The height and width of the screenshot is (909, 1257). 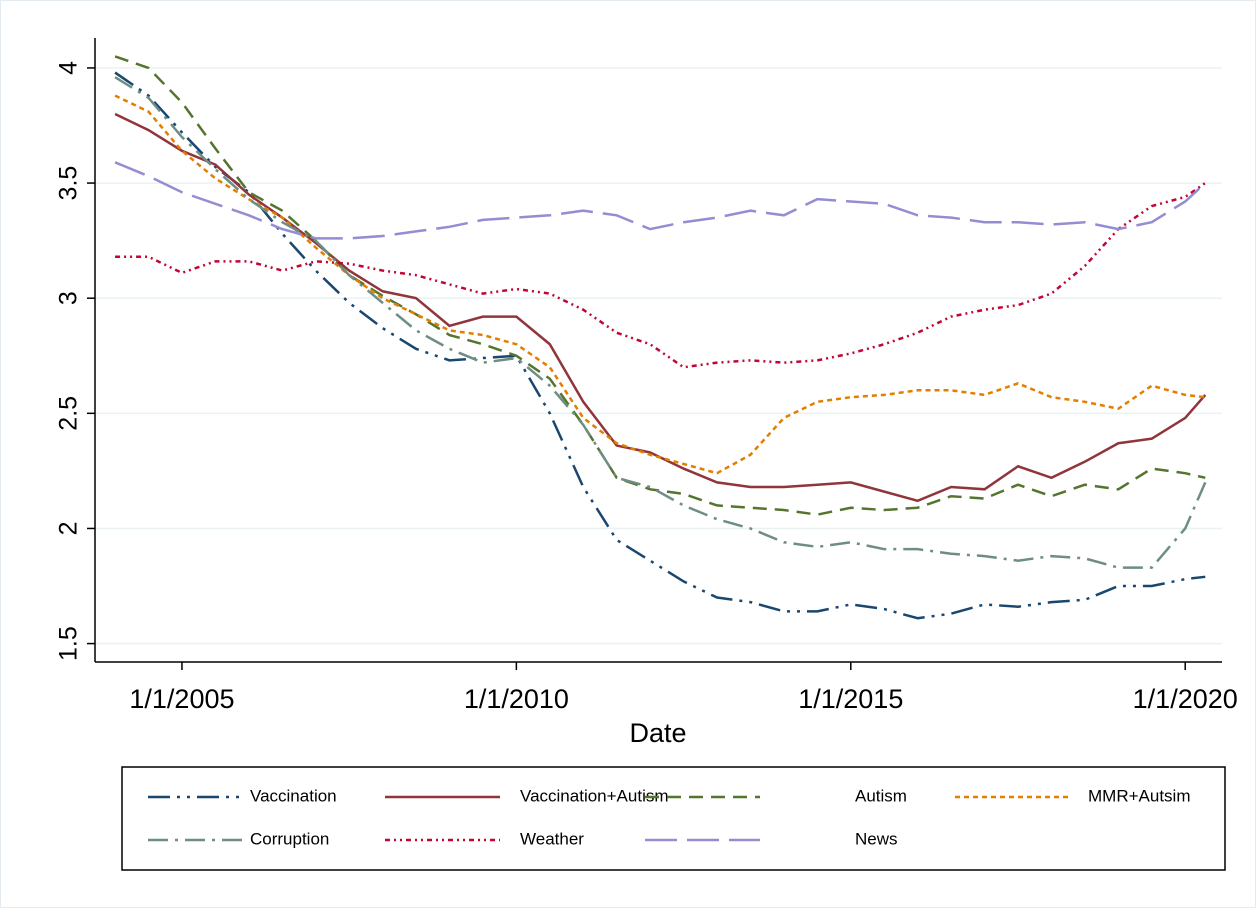 What do you see at coordinates (1139, 795) in the screenshot?
I see `legend-label: MMR+Autsim` at bounding box center [1139, 795].